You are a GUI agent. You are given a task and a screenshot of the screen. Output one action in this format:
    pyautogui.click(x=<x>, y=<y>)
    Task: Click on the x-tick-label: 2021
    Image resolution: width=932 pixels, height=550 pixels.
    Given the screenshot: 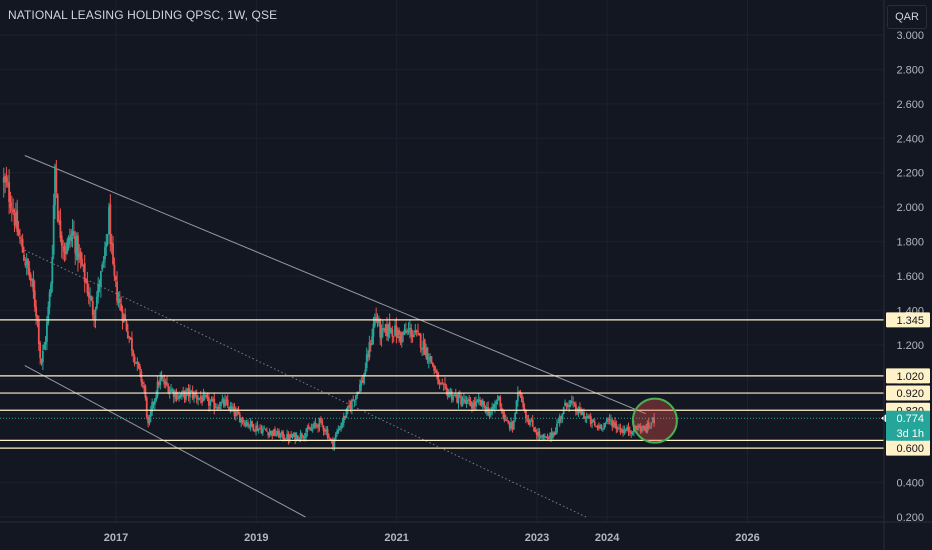 What is the action you would take?
    pyautogui.click(x=396, y=538)
    